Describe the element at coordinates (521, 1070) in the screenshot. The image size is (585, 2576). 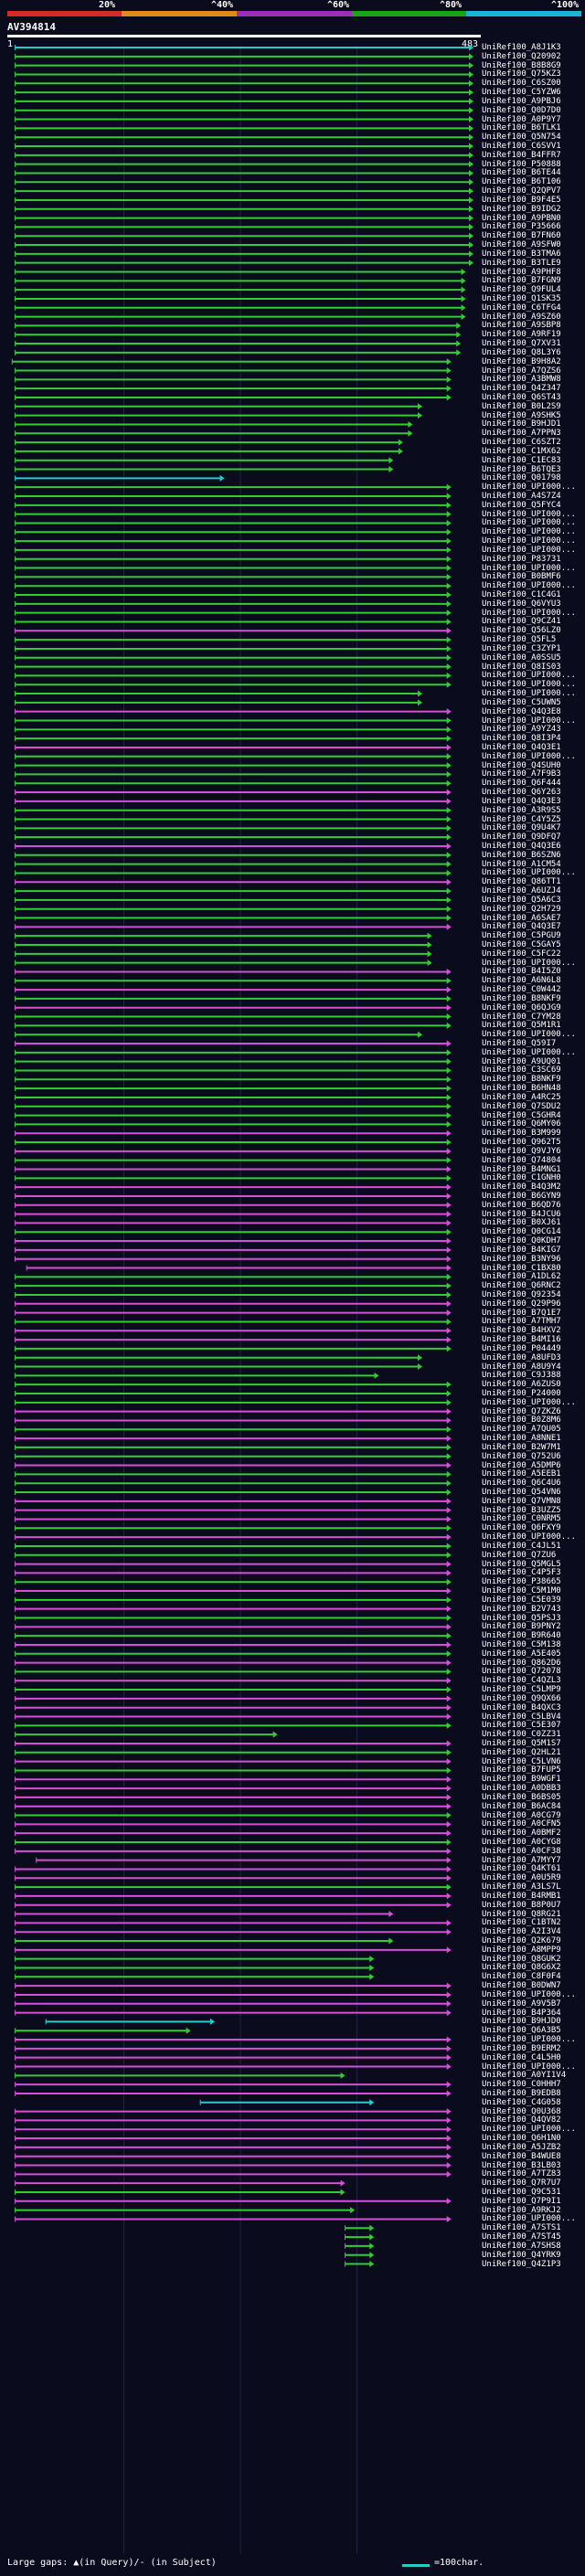
I see `hit-label: UniRef100_C3SC69` at that location.